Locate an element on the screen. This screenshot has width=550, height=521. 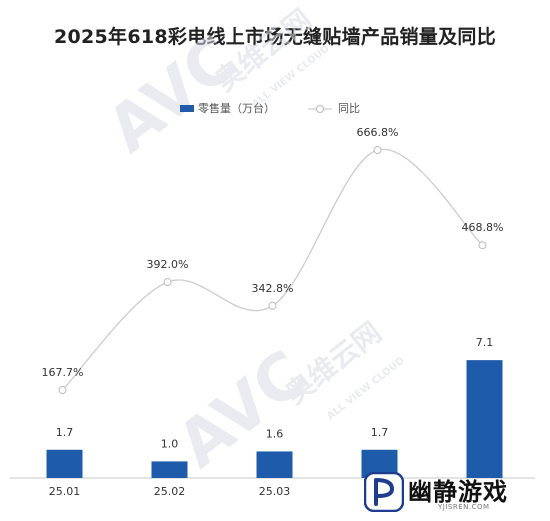
bar-value-label-3: 1.6 is located at coordinates (275, 433).